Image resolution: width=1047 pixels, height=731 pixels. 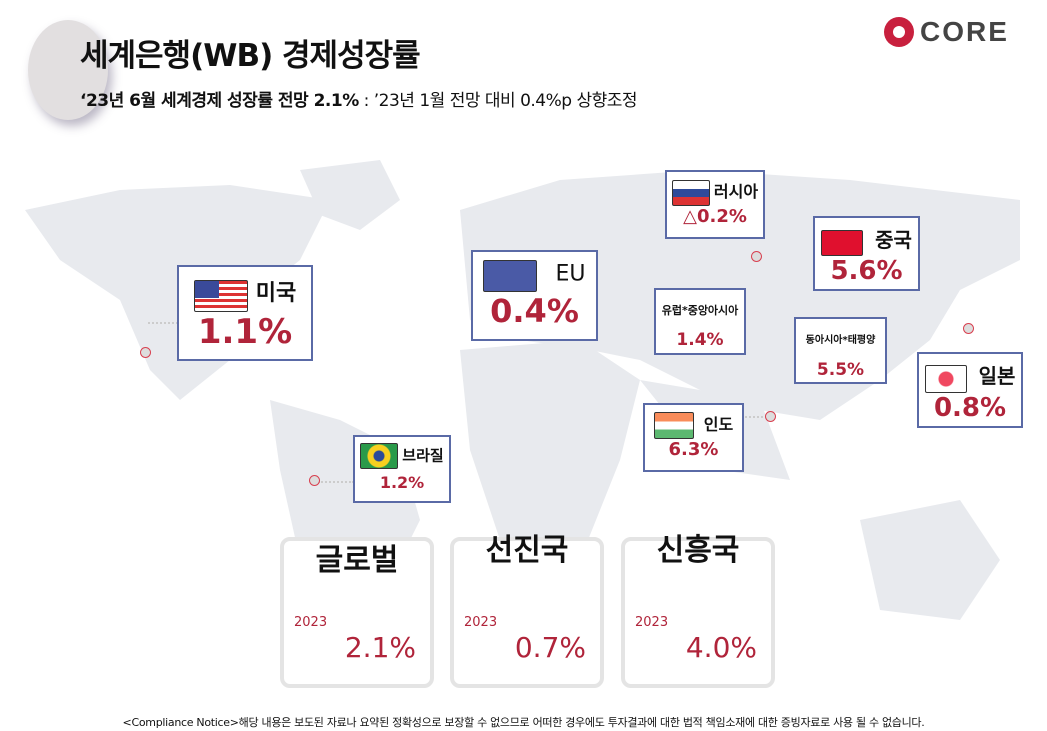 I want to click on country-box-japan: 일본 0.8%, so click(x=970, y=390).